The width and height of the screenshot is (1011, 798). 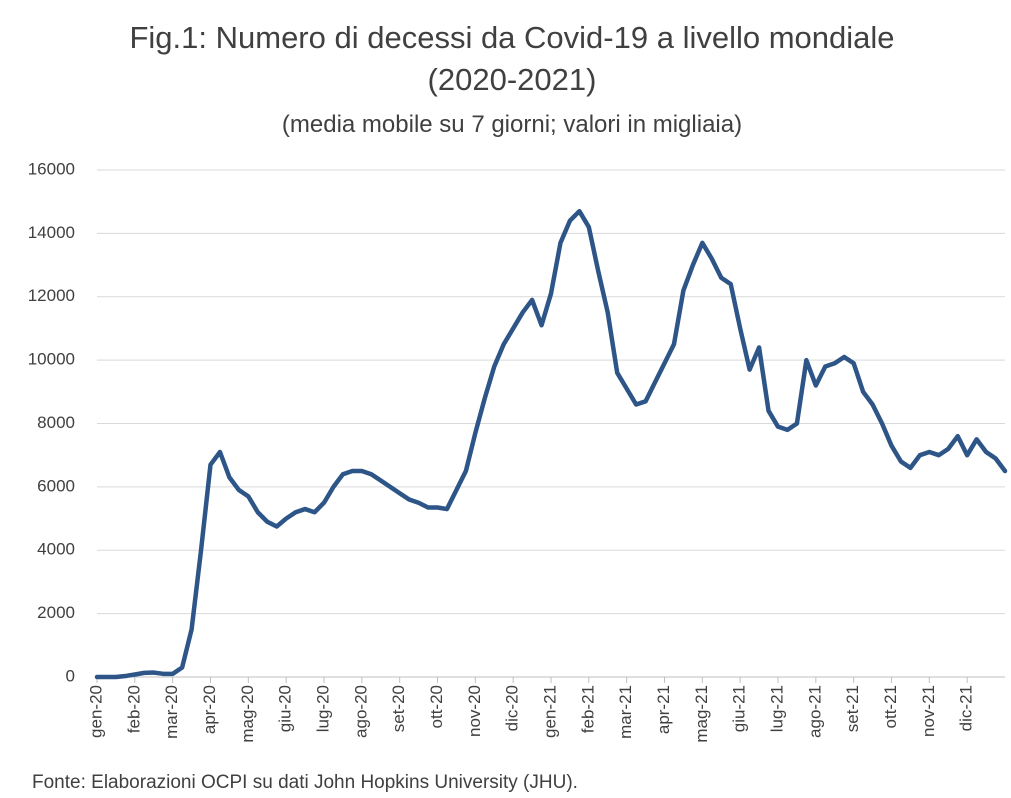 I want to click on y-tick-label: 0, so click(x=70, y=675).